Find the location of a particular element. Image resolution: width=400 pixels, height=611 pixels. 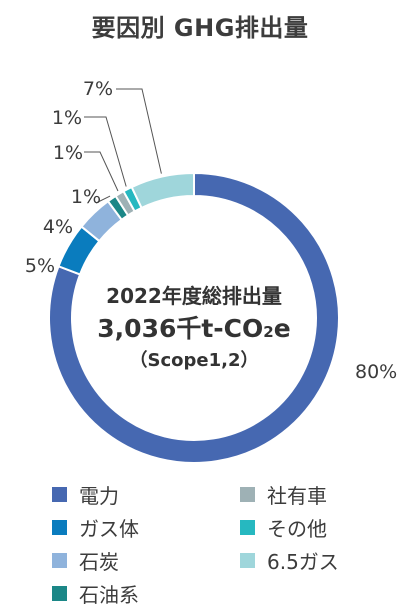

legend-item-0: 電力 is located at coordinates (85, 494).